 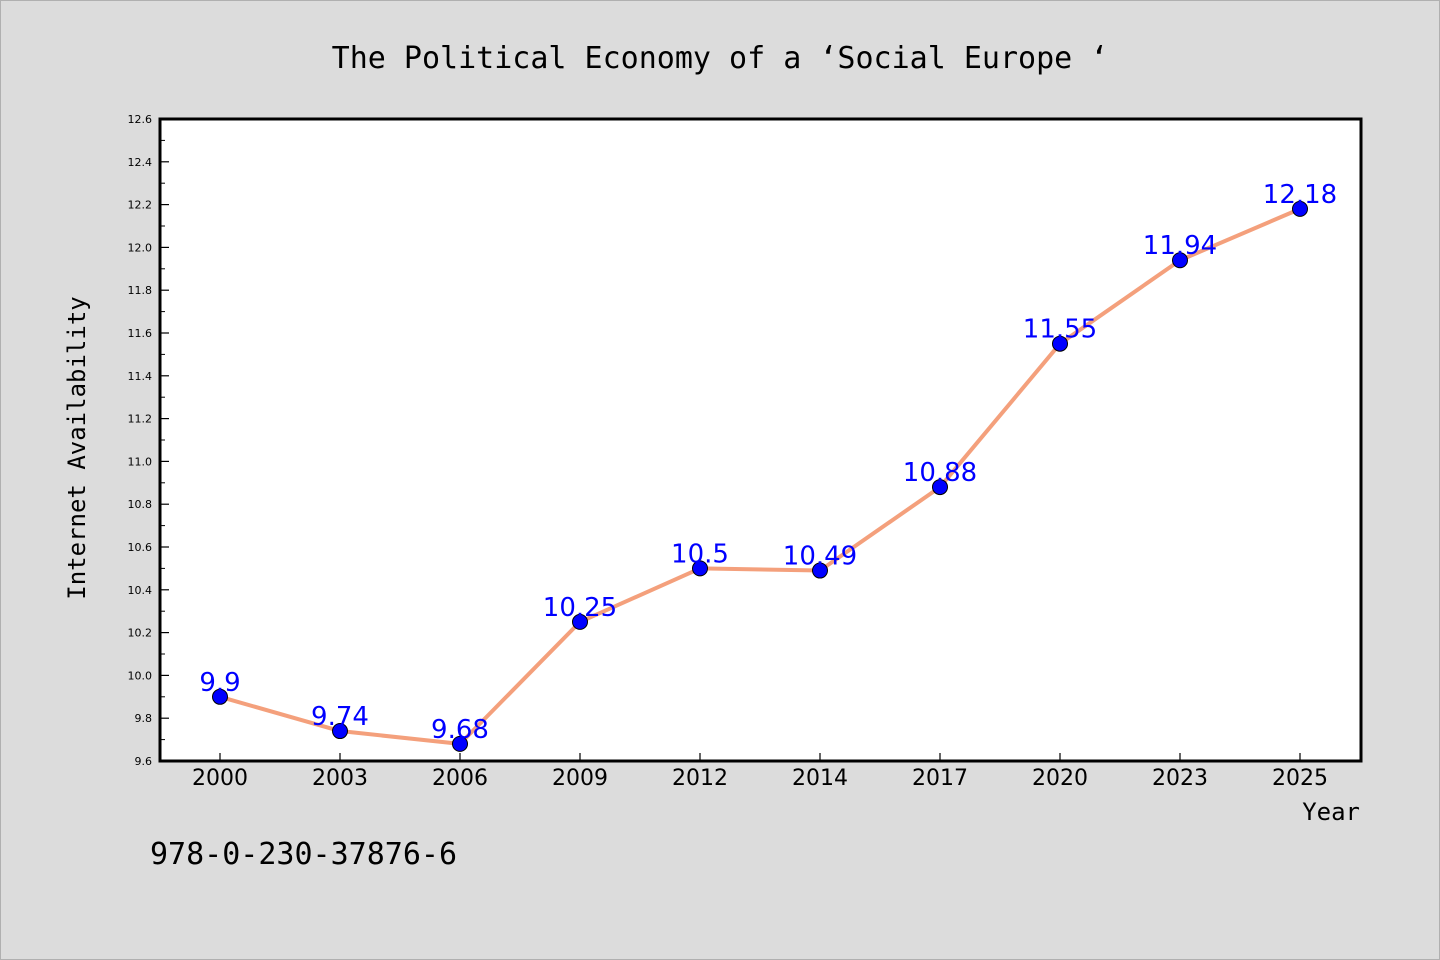 I want to click on y-axis-label: Internet Availability, so click(x=77, y=447).